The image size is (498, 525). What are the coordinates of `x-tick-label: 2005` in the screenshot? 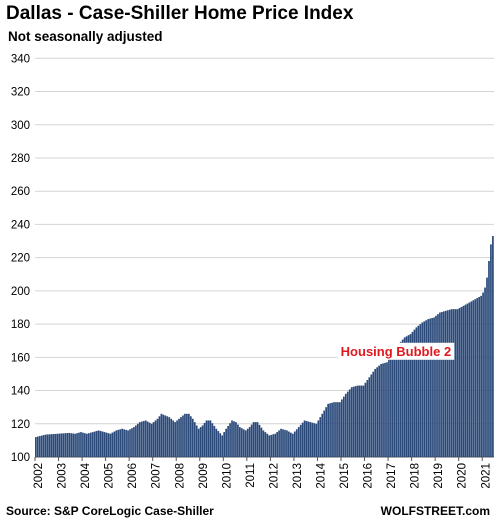 It's located at (110, 476).